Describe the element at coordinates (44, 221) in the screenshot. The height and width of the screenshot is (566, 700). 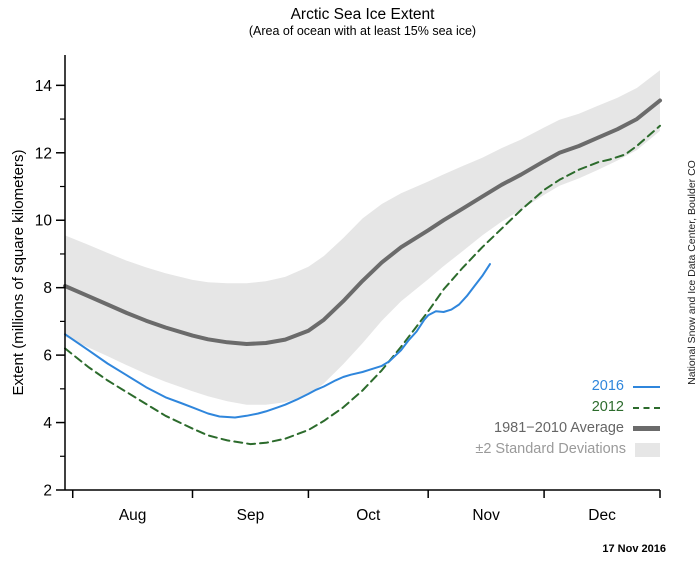
I see `y-tick-label: 10` at that location.